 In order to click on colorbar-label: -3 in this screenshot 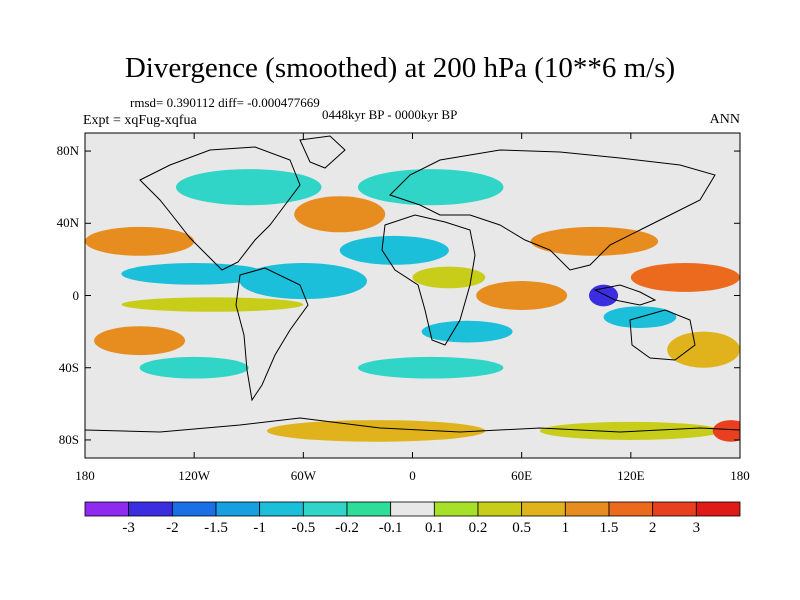, I will do `click(128, 528)`.